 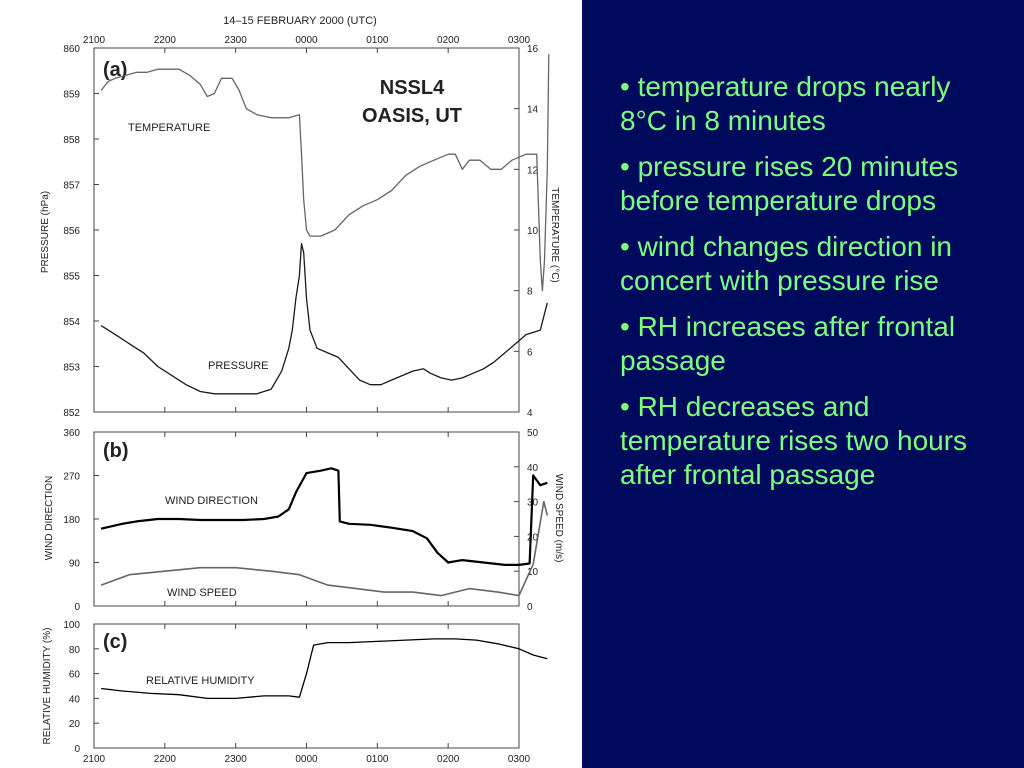 What do you see at coordinates (71, 477) in the screenshot?
I see `wind-direction-axis-tick-label: 270` at bounding box center [71, 477].